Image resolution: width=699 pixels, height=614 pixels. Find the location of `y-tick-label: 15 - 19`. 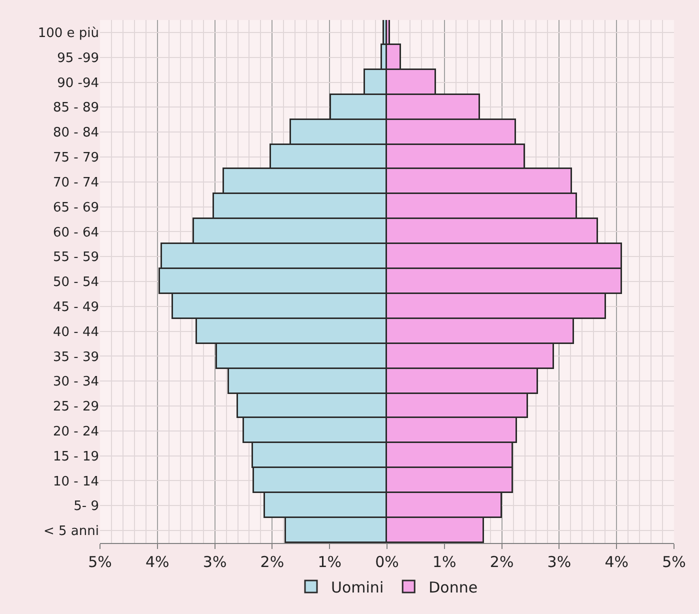

y-tick-label: 15 - 19 is located at coordinates (75, 456).